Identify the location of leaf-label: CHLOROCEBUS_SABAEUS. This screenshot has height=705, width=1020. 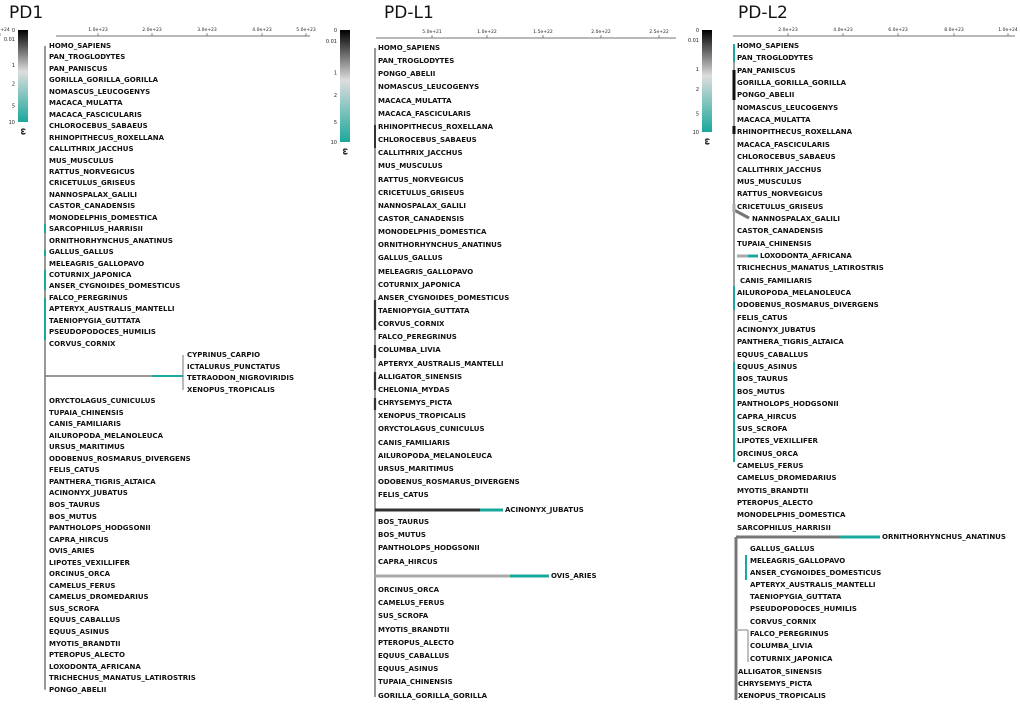
(98, 126).